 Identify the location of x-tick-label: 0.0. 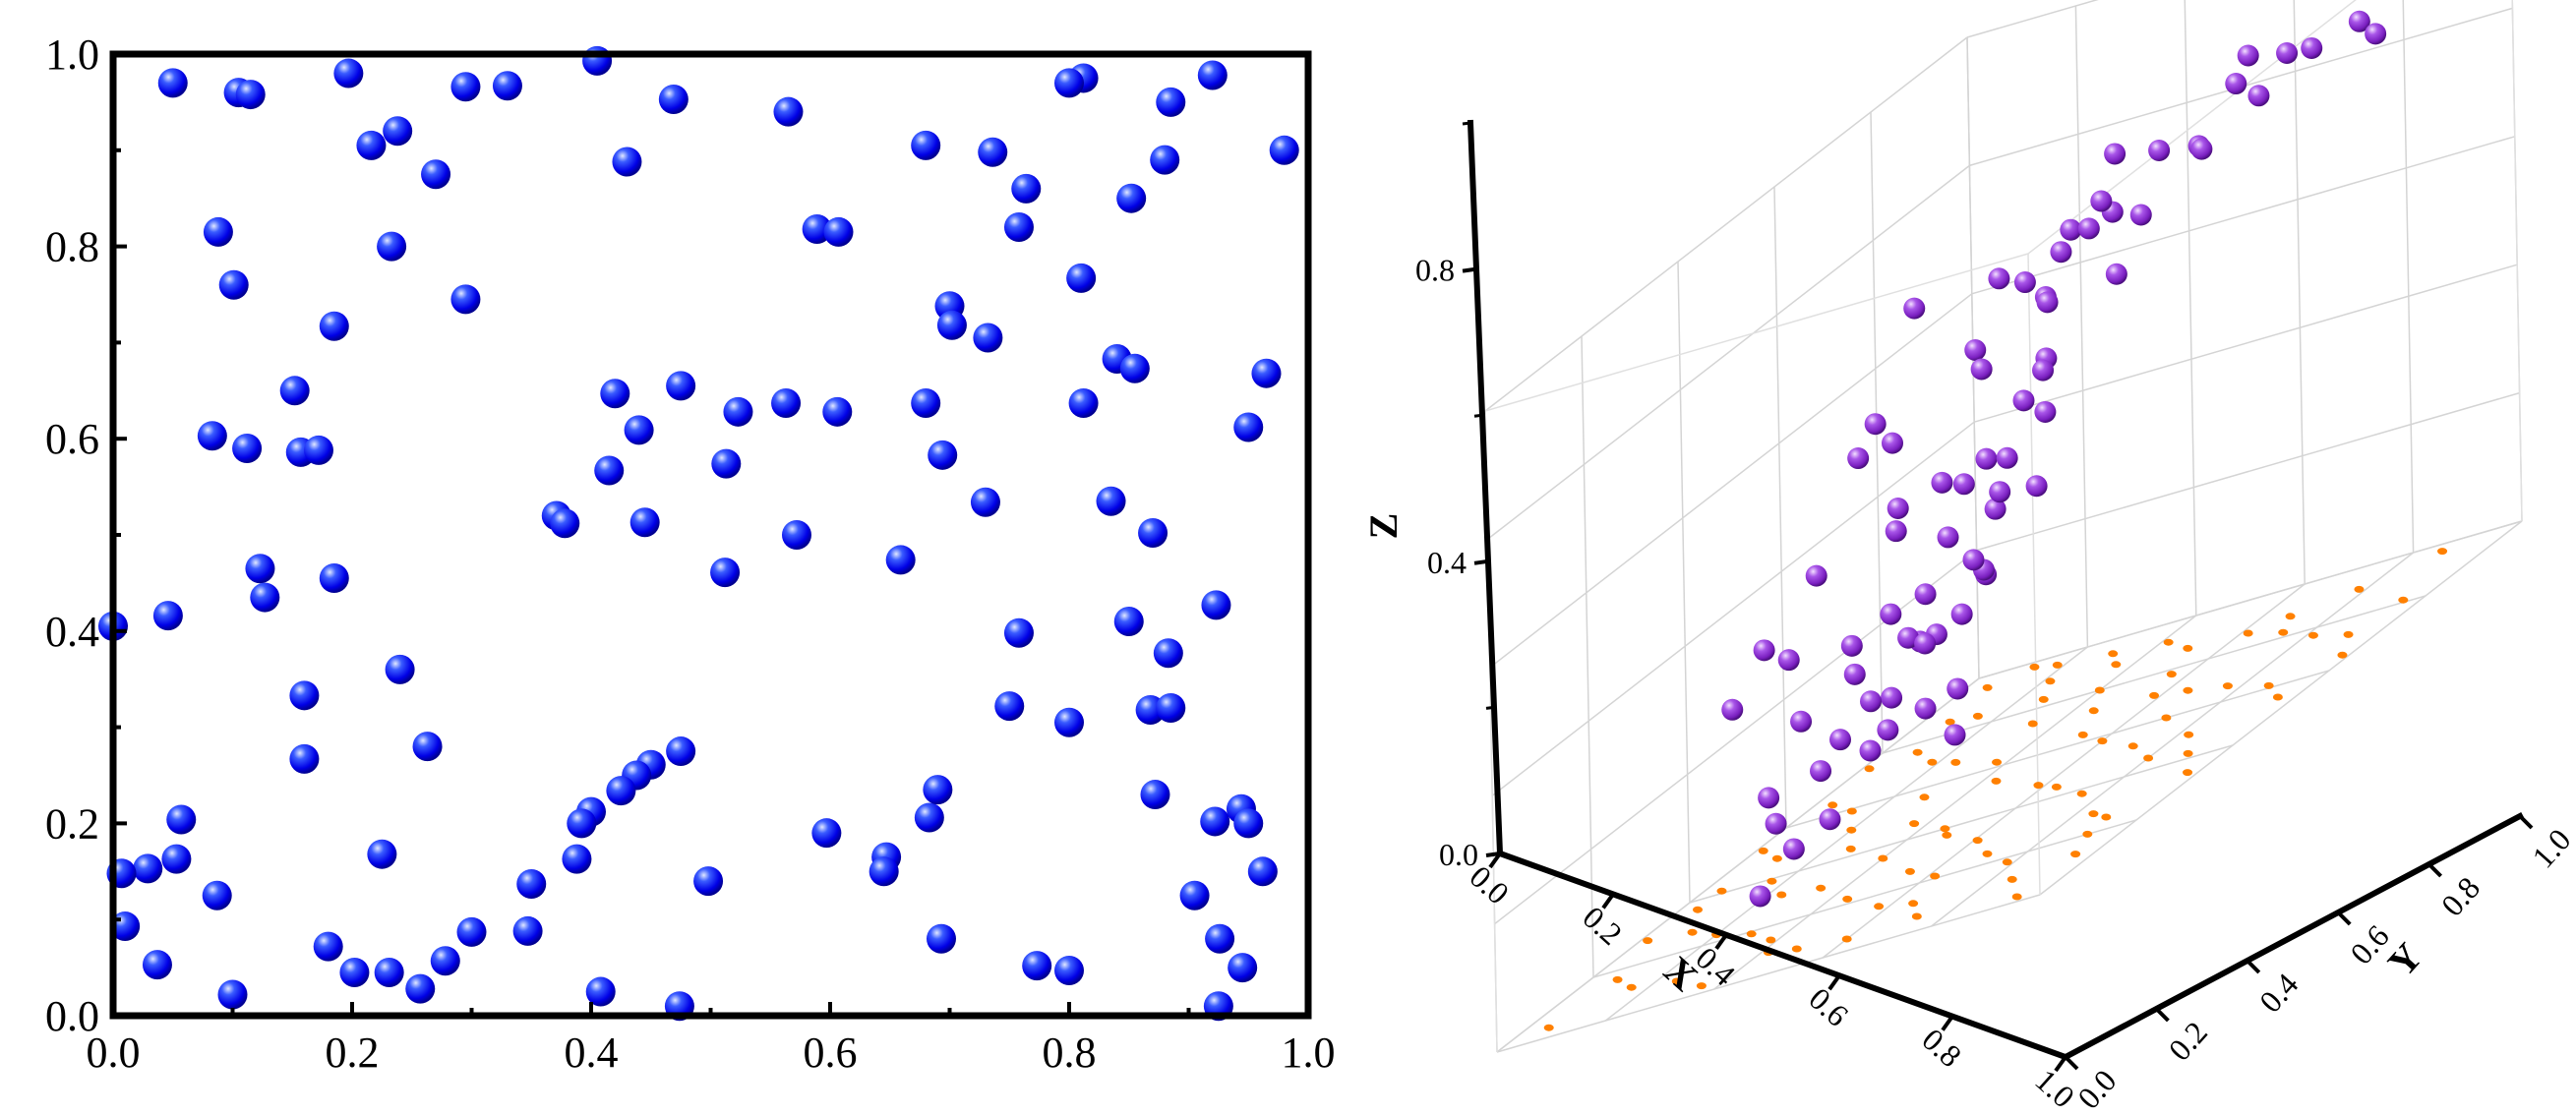
(114, 1052).